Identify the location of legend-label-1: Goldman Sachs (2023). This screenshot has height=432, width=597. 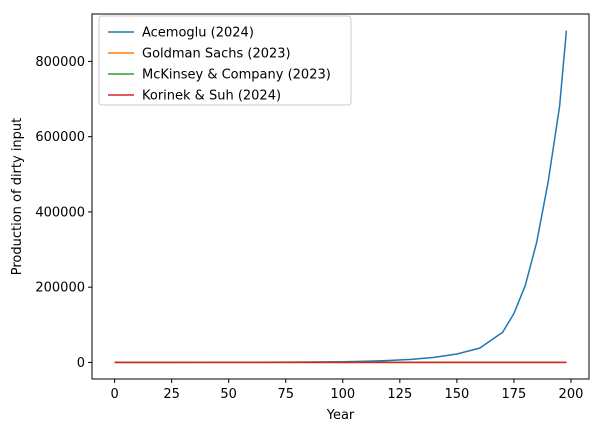
(216, 54).